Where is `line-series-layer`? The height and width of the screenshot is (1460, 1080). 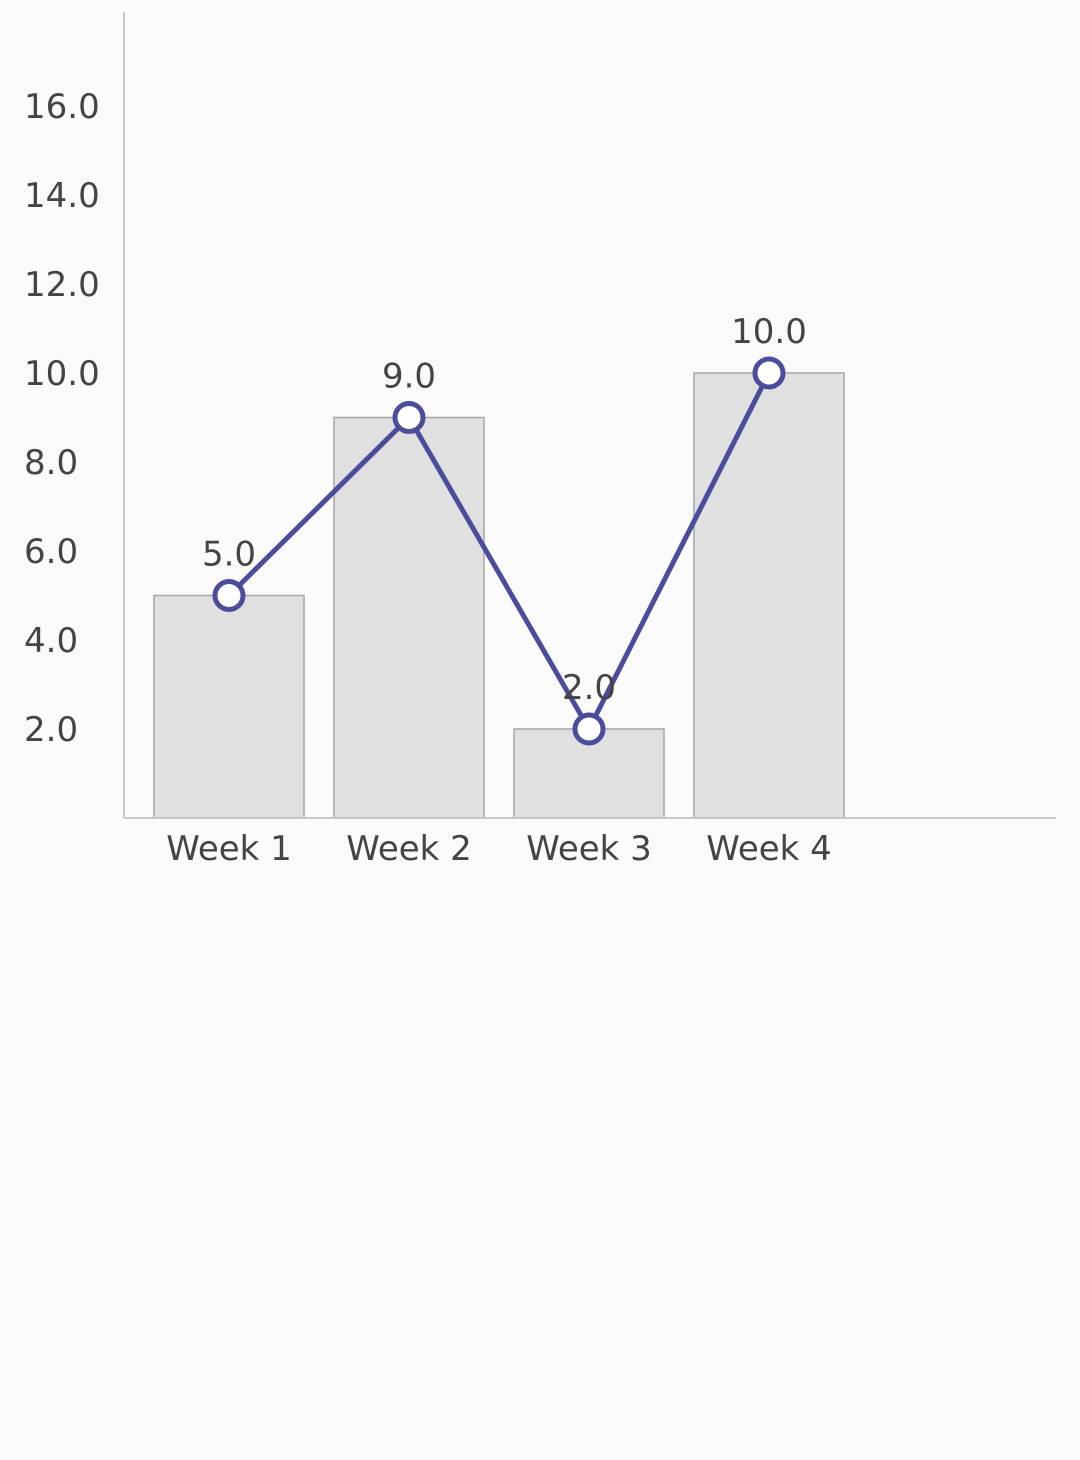 line-series-layer is located at coordinates (499, 551).